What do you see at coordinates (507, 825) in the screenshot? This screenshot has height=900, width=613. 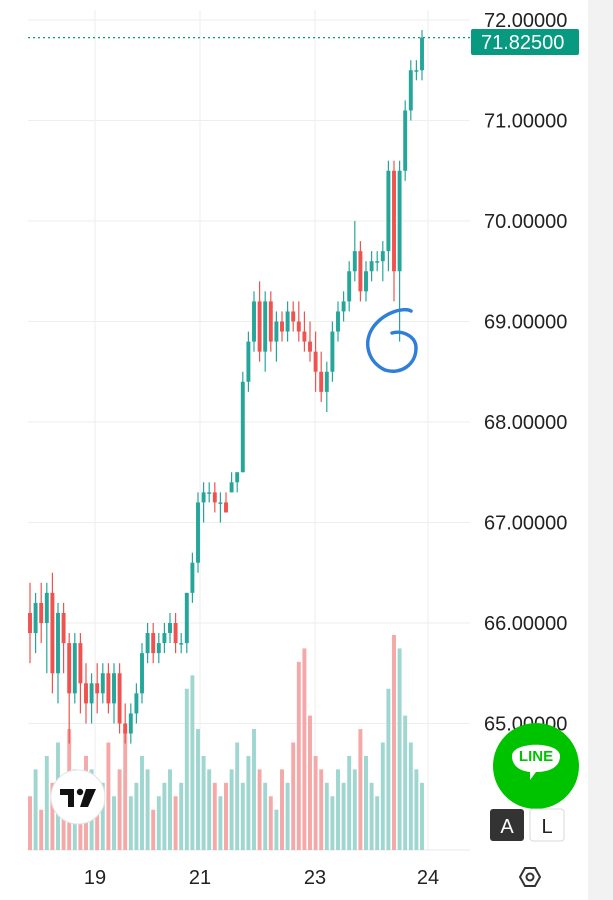 I see `auto-scale-button: A` at bounding box center [507, 825].